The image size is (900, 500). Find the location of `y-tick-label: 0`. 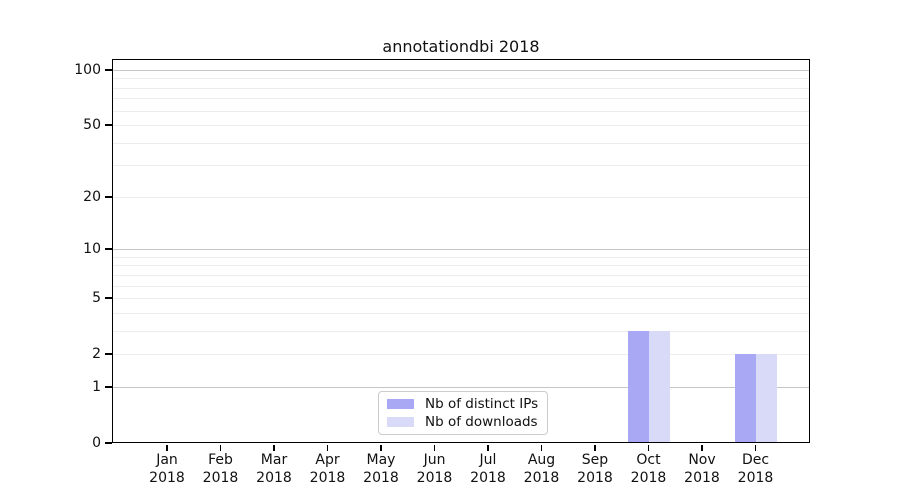

y-tick-label: 0 is located at coordinates (96, 443).